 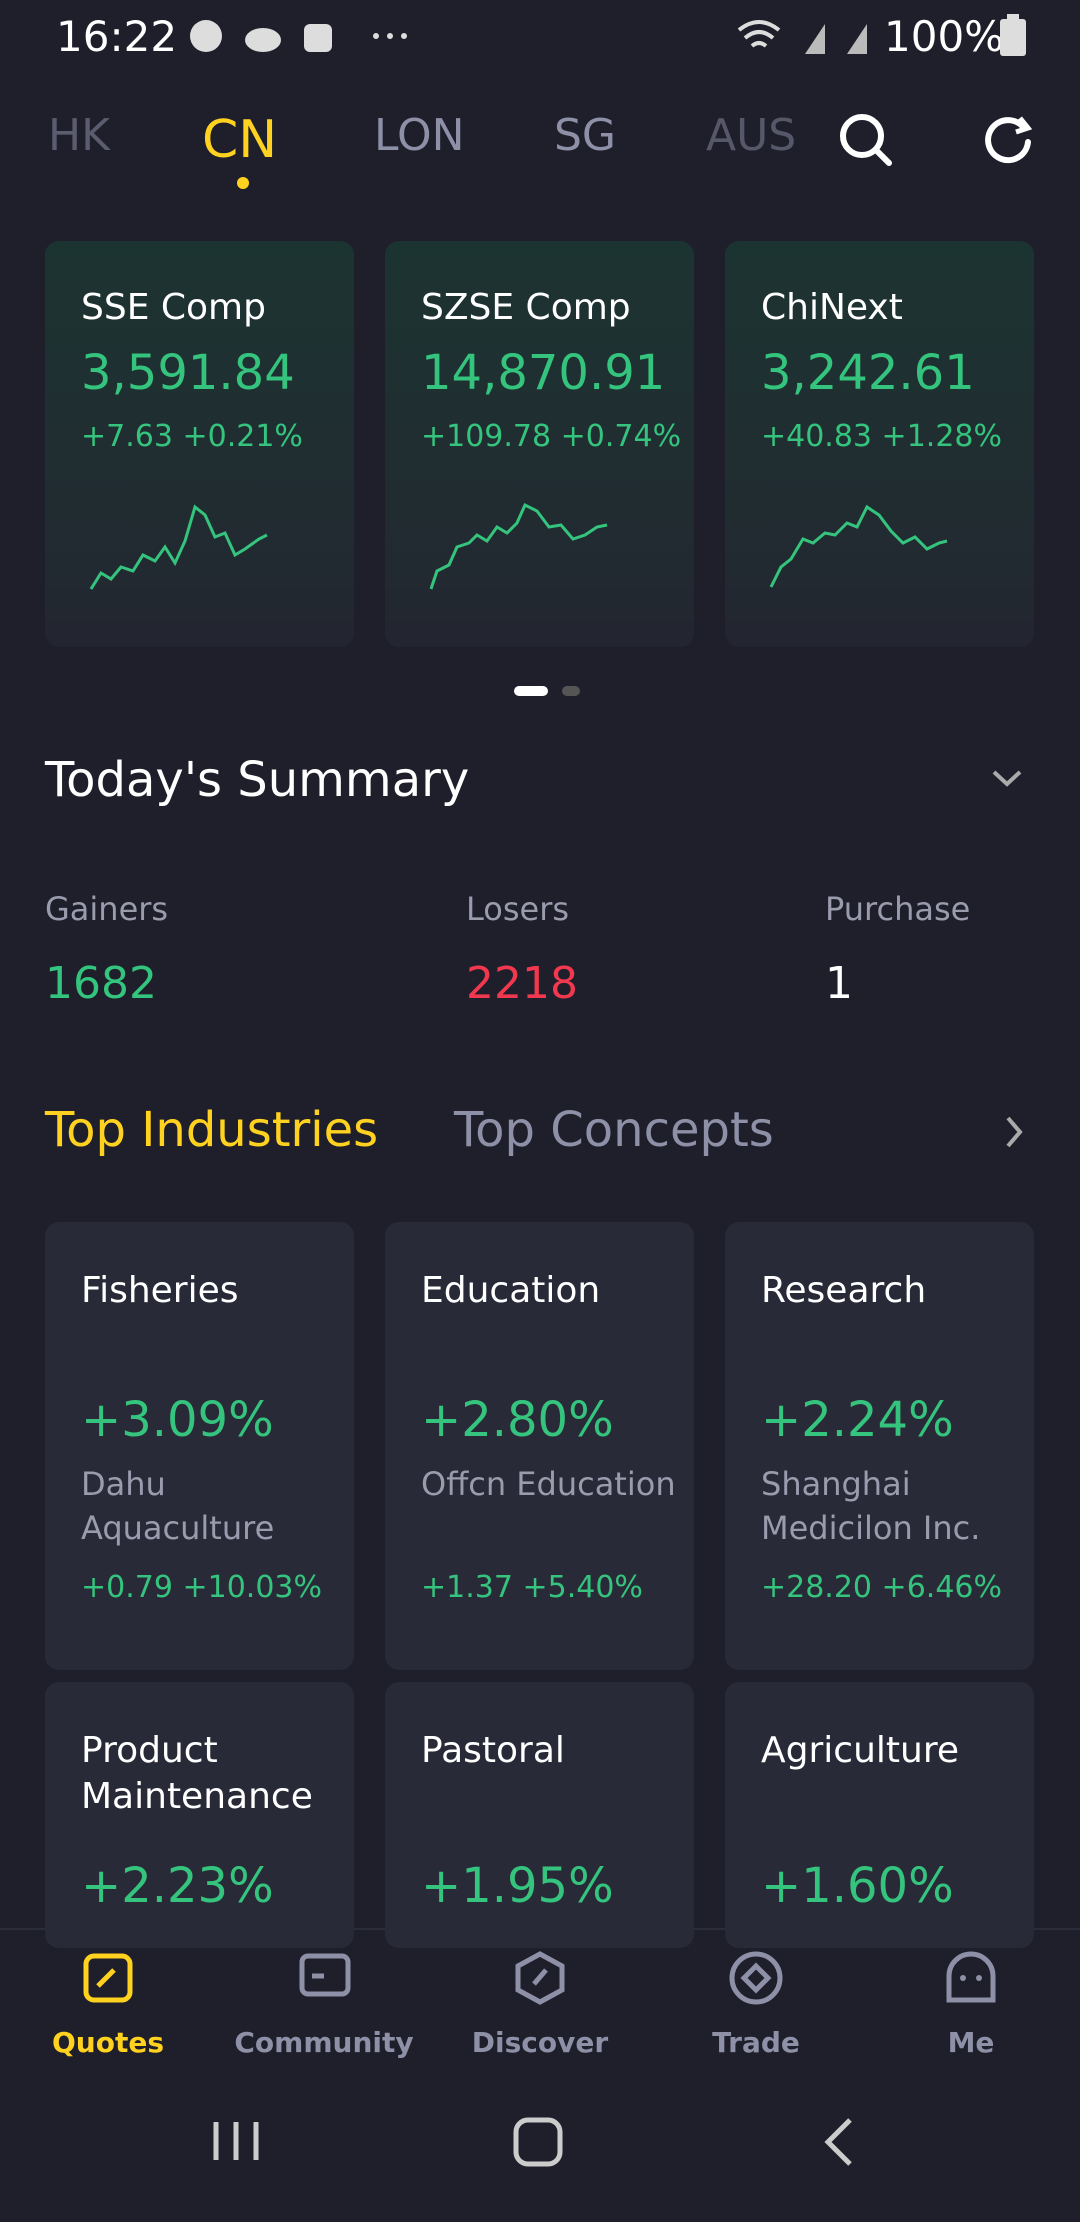 I want to click on index-name: SZSE Comp, so click(x=526, y=307).